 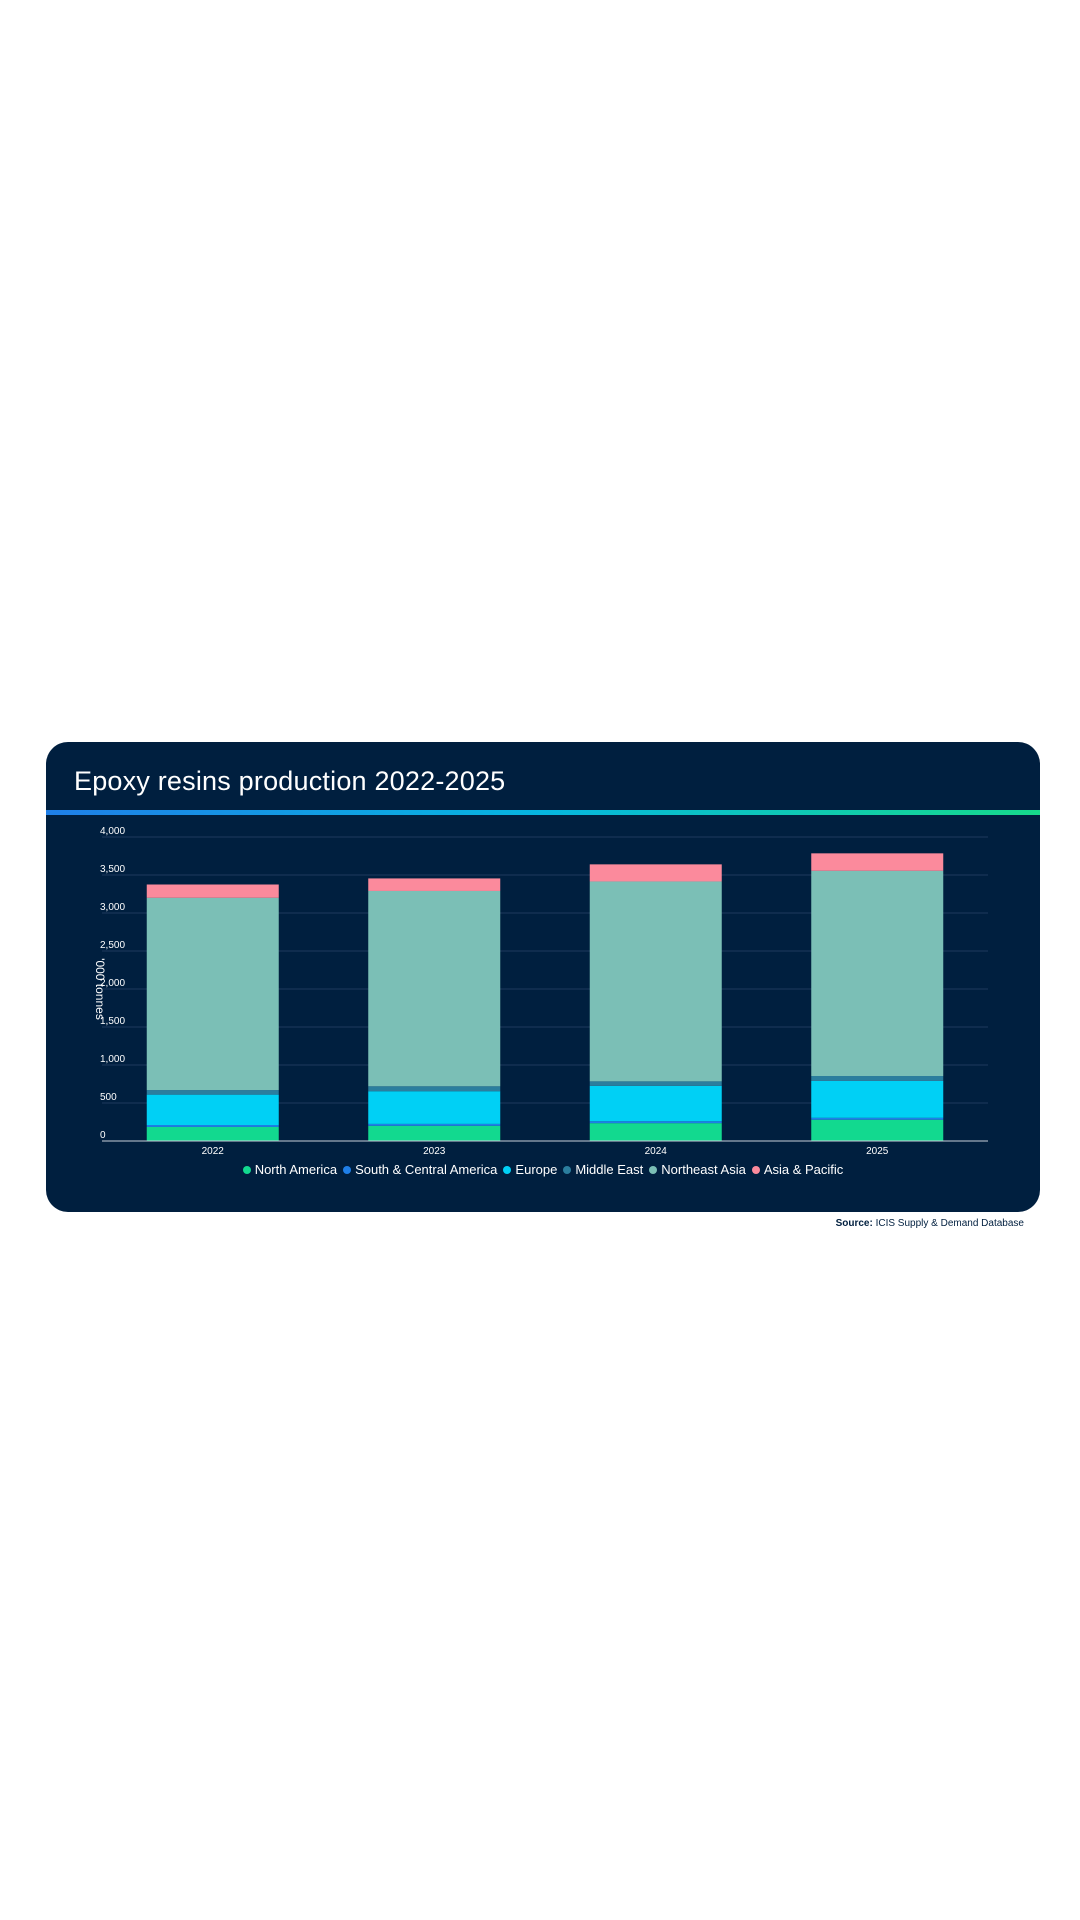 What do you see at coordinates (949, 1223) in the screenshot?
I see `source-text: ICIS Supply & Demand Database` at bounding box center [949, 1223].